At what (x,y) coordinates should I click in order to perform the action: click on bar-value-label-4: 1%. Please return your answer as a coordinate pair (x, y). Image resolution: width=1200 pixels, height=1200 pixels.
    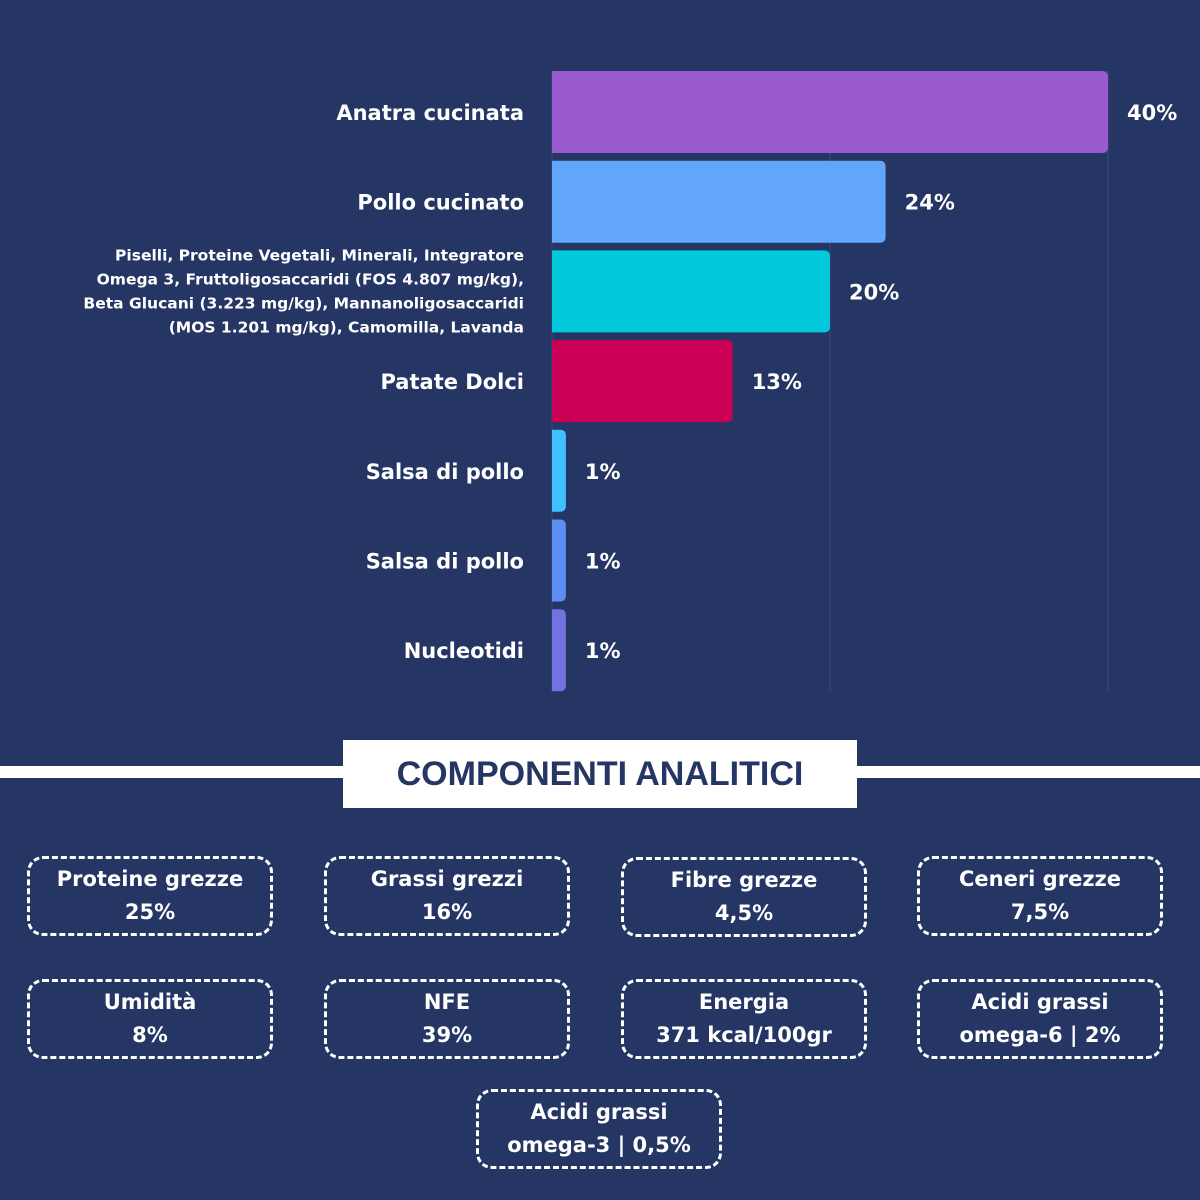
    Looking at the image, I should click on (603, 472).